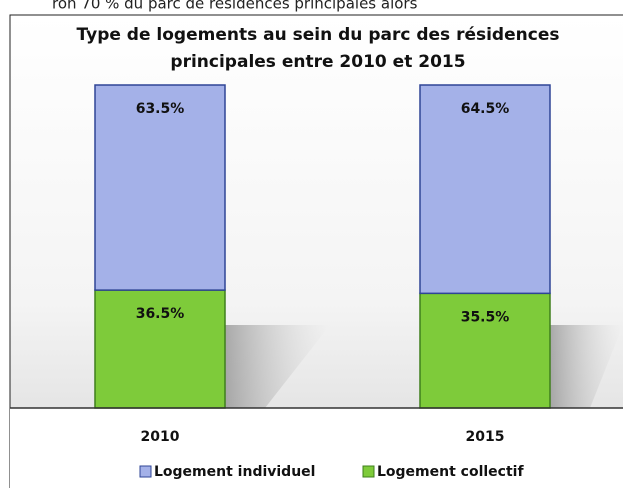 This screenshot has height=488, width=623. Describe the element at coordinates (160, 437) in the screenshot. I see `x-tick-label: 2010` at that location.